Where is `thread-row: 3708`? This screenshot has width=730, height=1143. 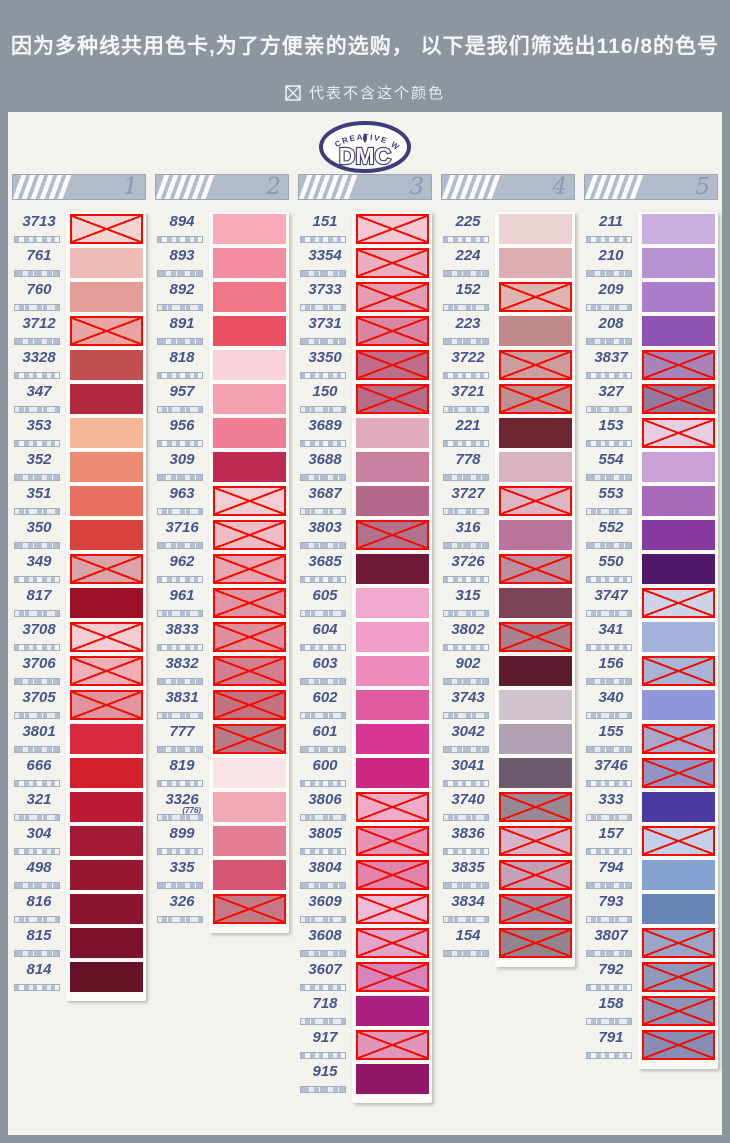 thread-row: 3708 is located at coordinates (79, 637).